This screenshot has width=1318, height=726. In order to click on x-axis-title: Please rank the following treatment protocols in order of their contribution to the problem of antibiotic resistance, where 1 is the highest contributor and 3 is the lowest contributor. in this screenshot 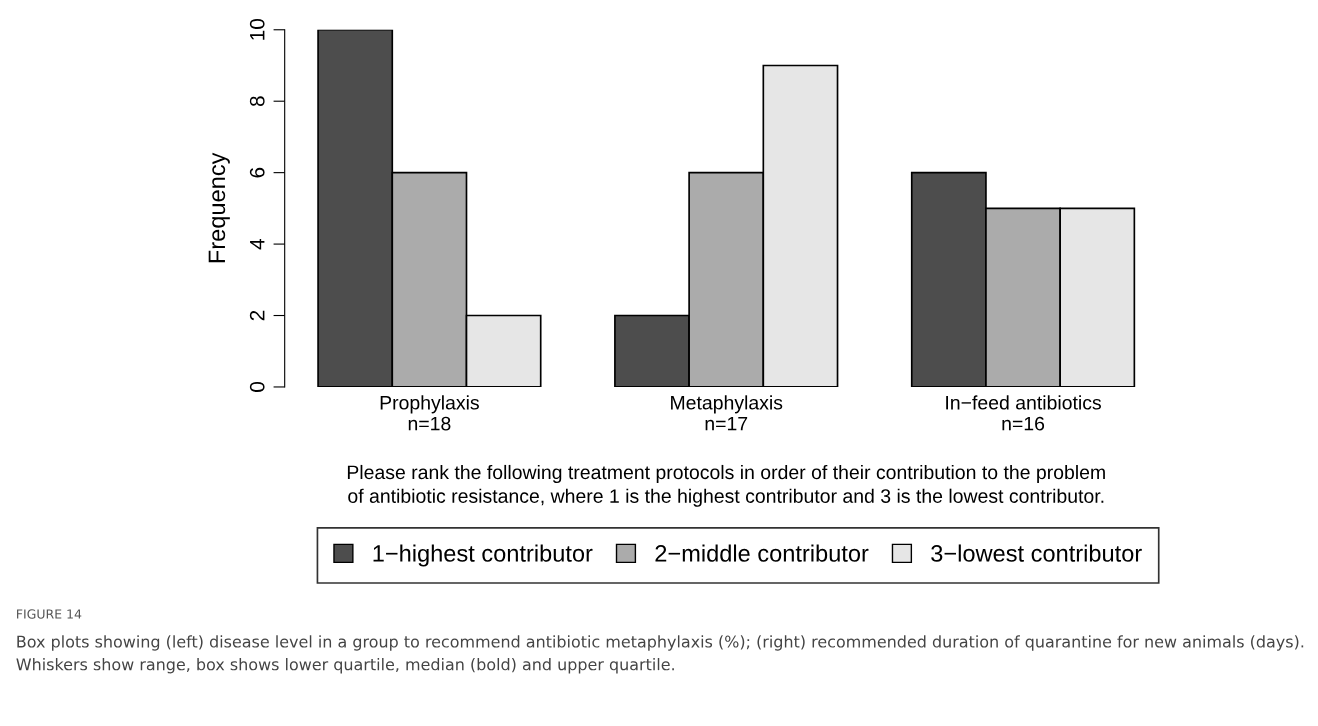, I will do `click(726, 485)`.